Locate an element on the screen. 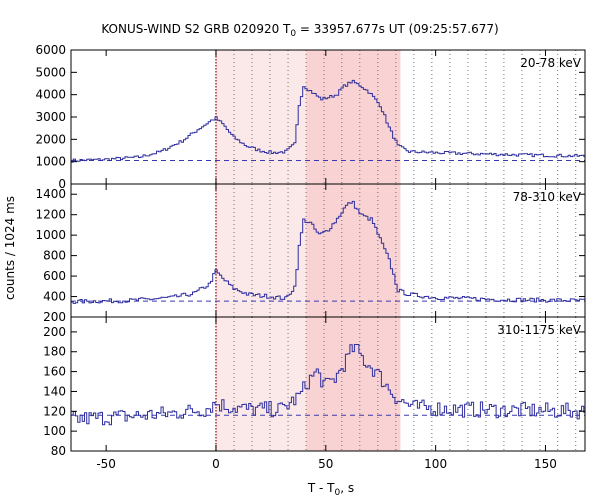 This screenshot has height=504, width=600. y-tick-label-panel-3-7: 200 is located at coordinates (54, 332).